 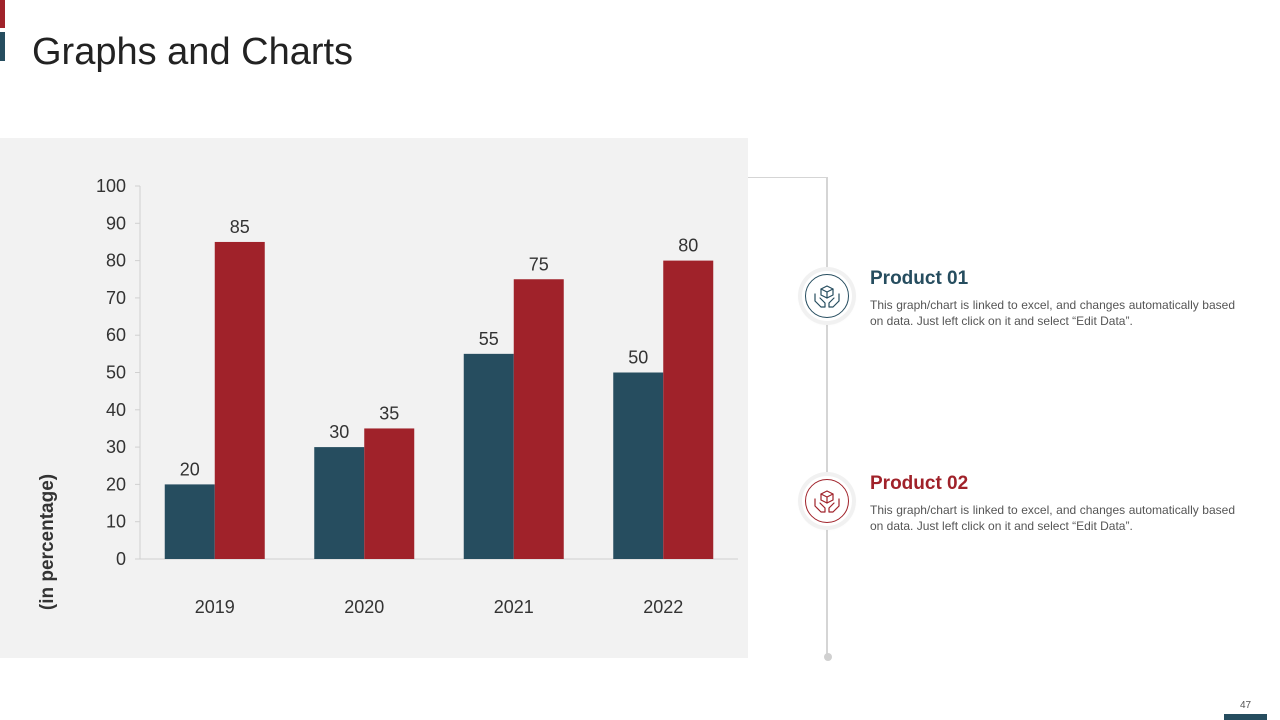 I want to click on connector-end-dot, so click(x=828, y=657).